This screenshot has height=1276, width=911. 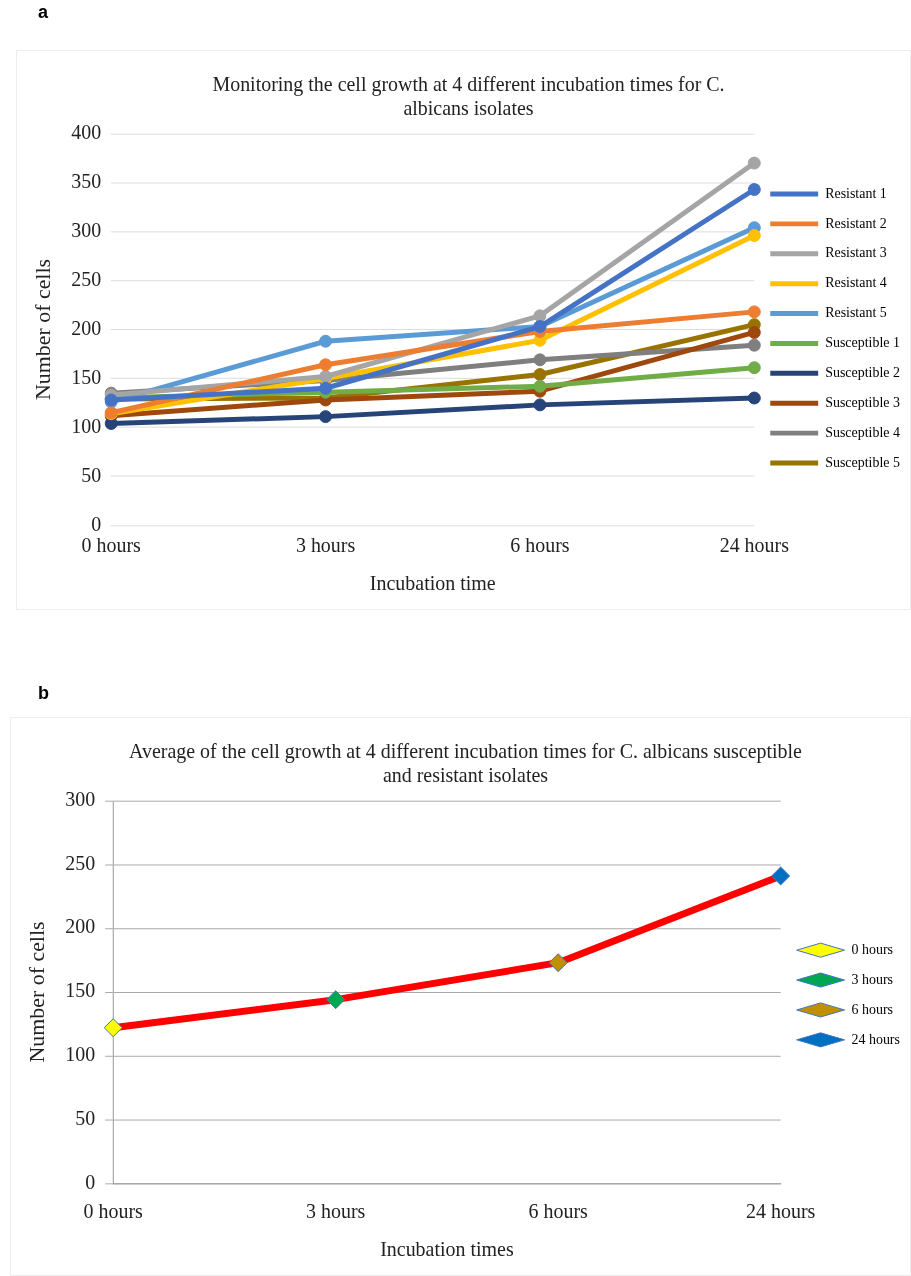 What do you see at coordinates (86, 131) in the screenshot?
I see `y-tick-label: 400` at bounding box center [86, 131].